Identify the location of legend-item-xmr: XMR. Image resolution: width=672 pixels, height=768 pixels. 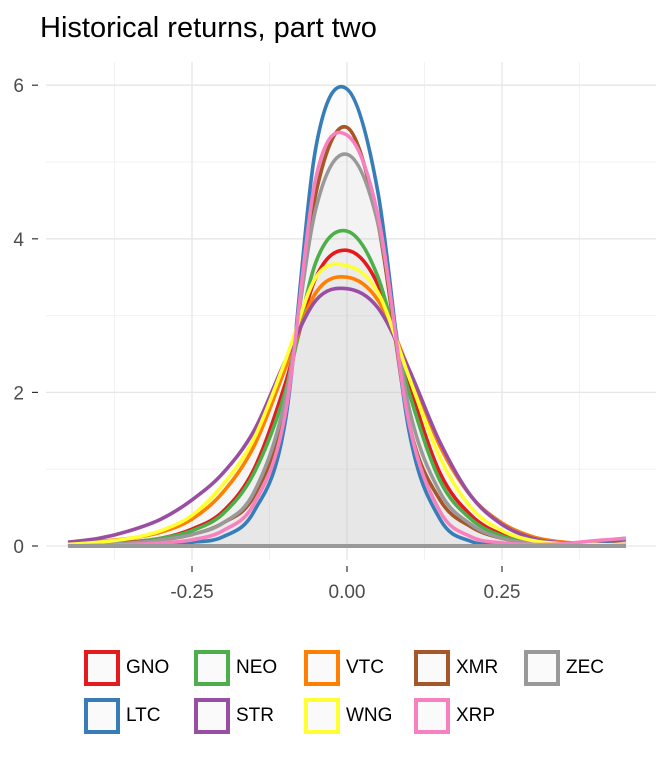
(469, 668).